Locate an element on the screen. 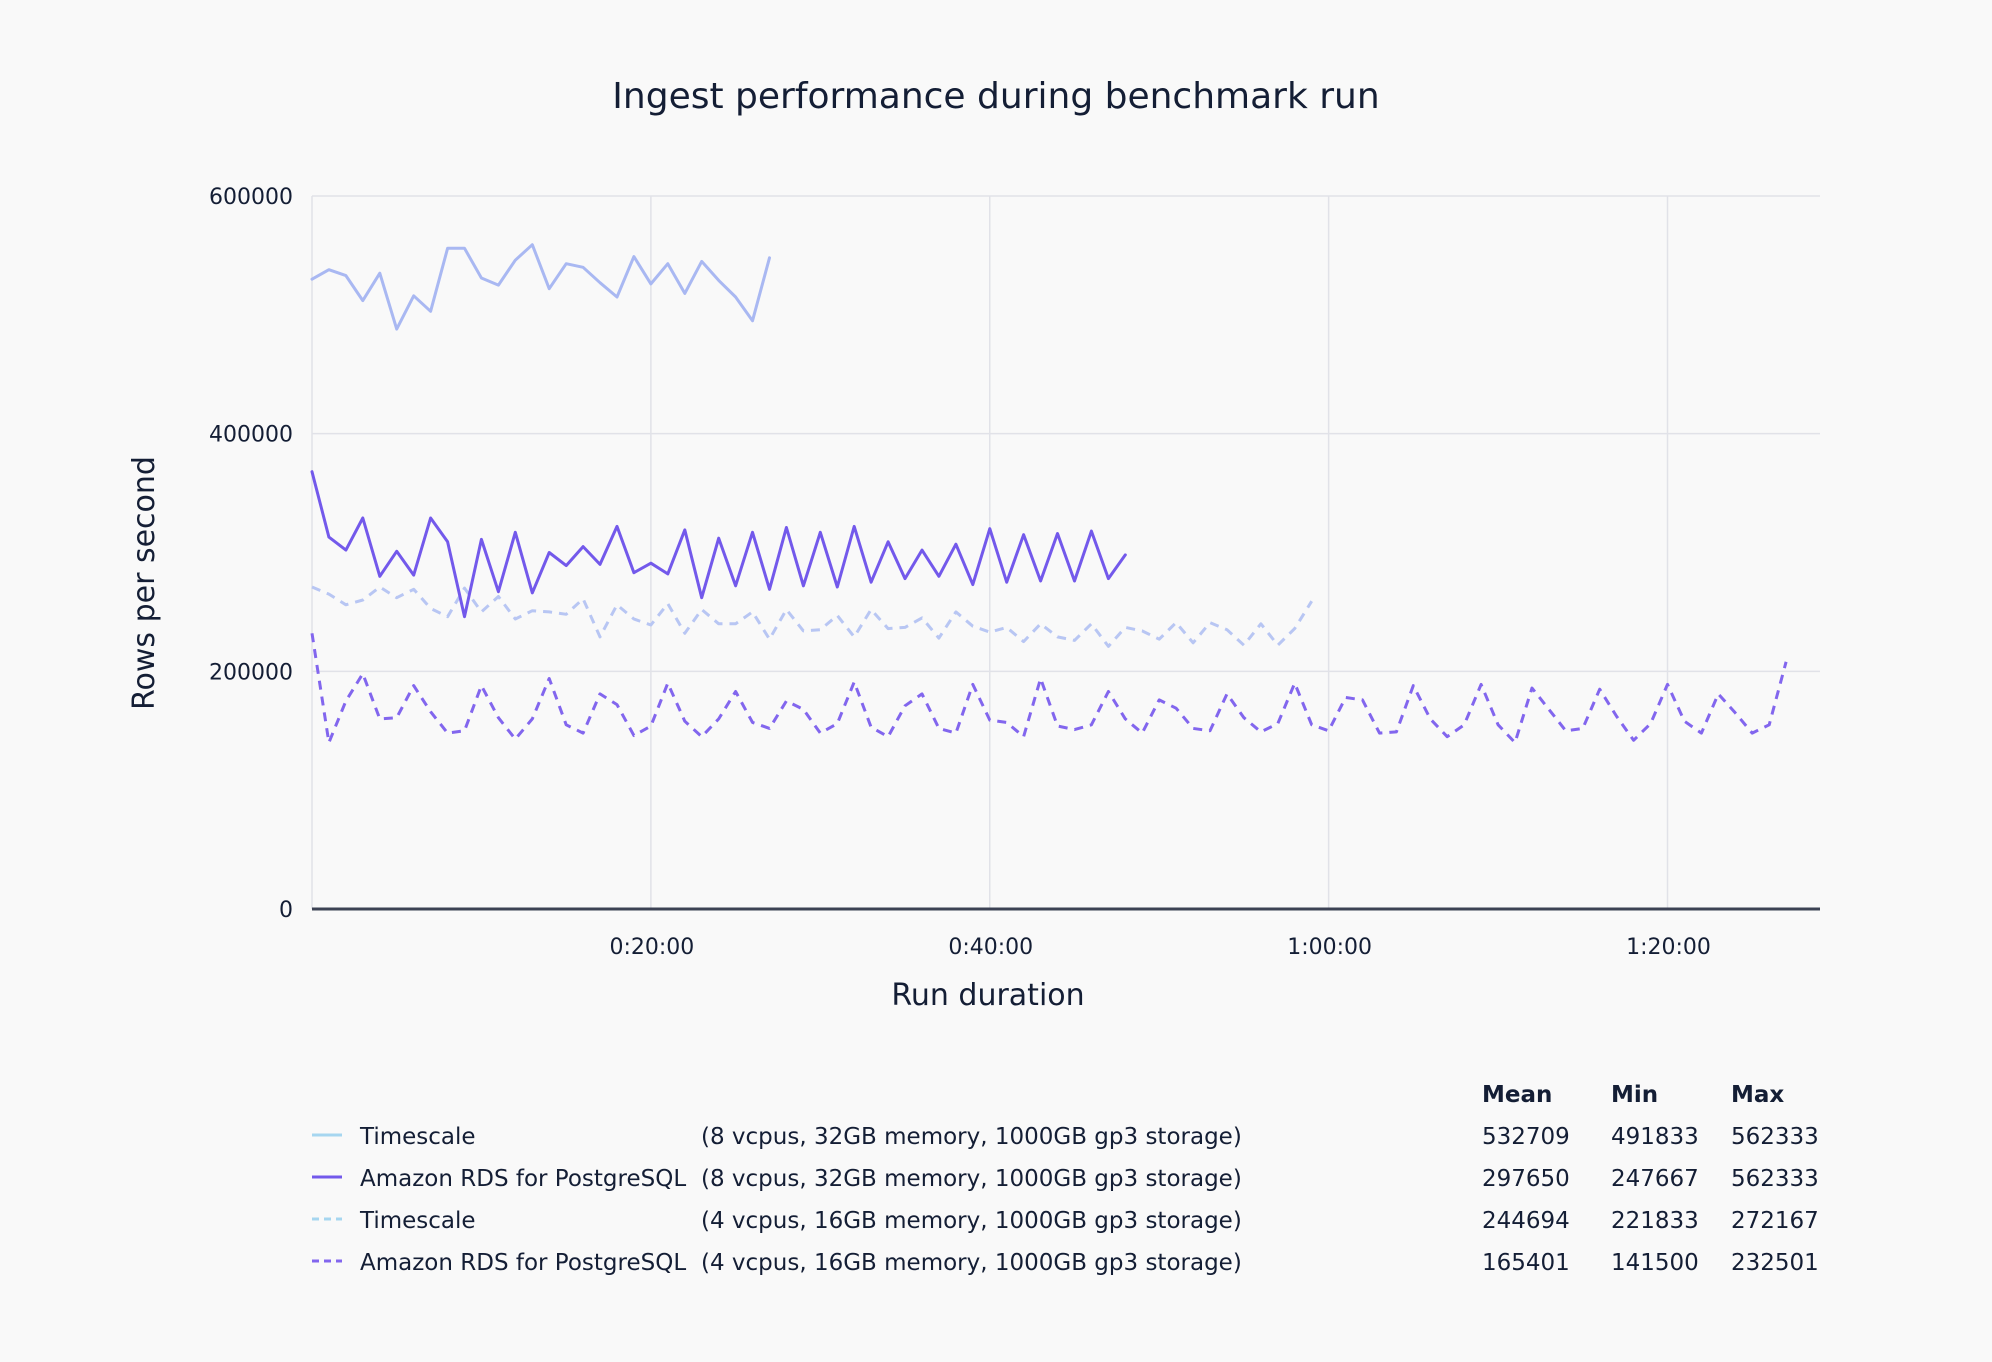  x-tick-label: 0:40:00 is located at coordinates (990, 947).